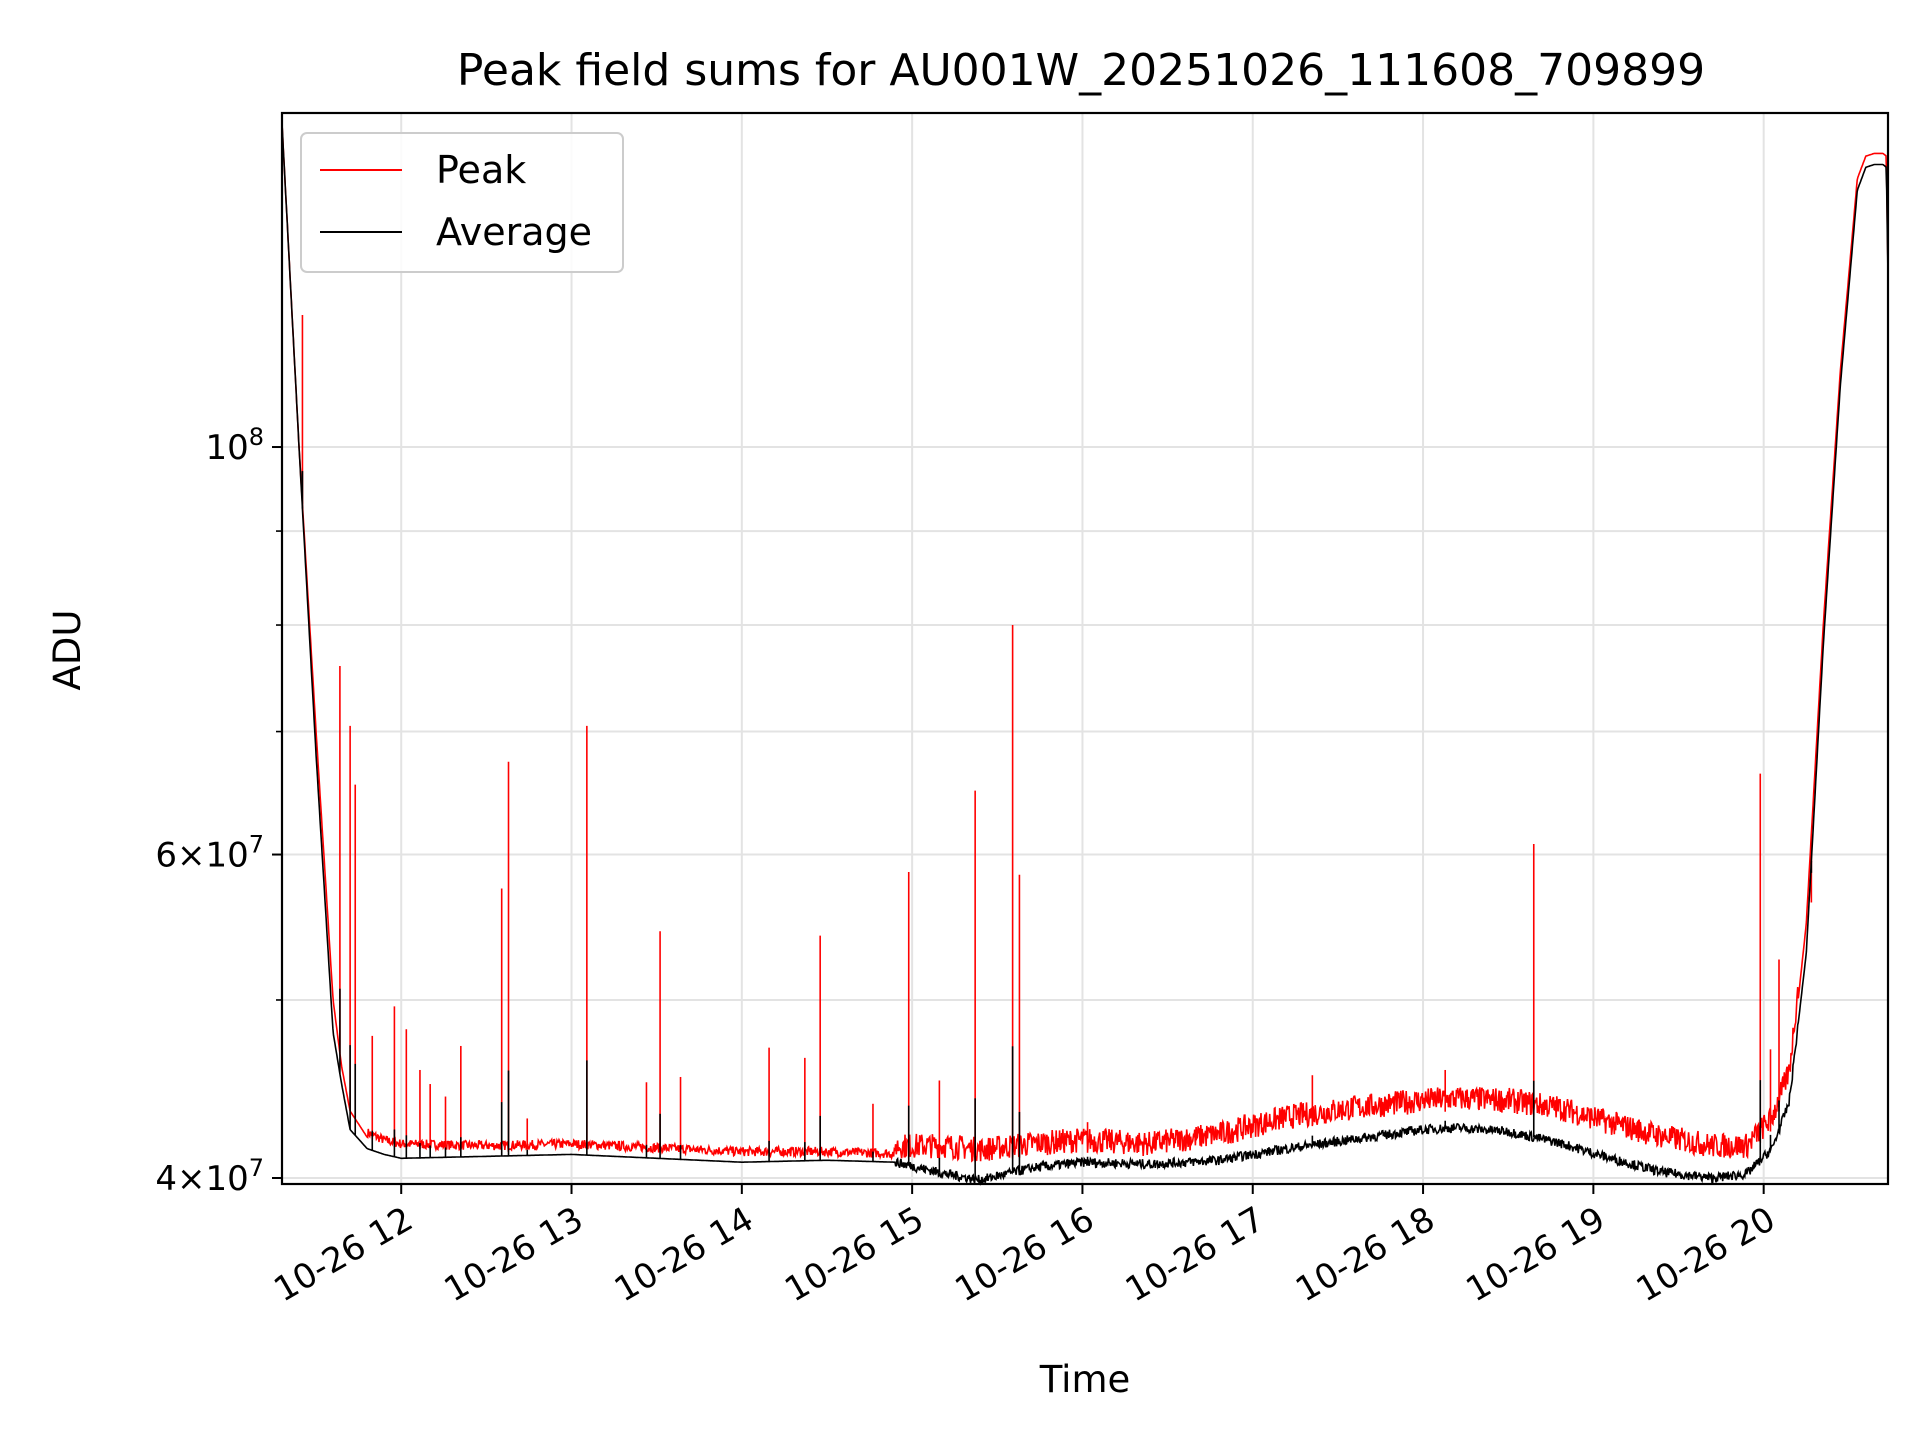 The width and height of the screenshot is (1920, 1440). What do you see at coordinates (209, 1176) in the screenshot?
I see `y-tick-label: 4×107` at bounding box center [209, 1176].